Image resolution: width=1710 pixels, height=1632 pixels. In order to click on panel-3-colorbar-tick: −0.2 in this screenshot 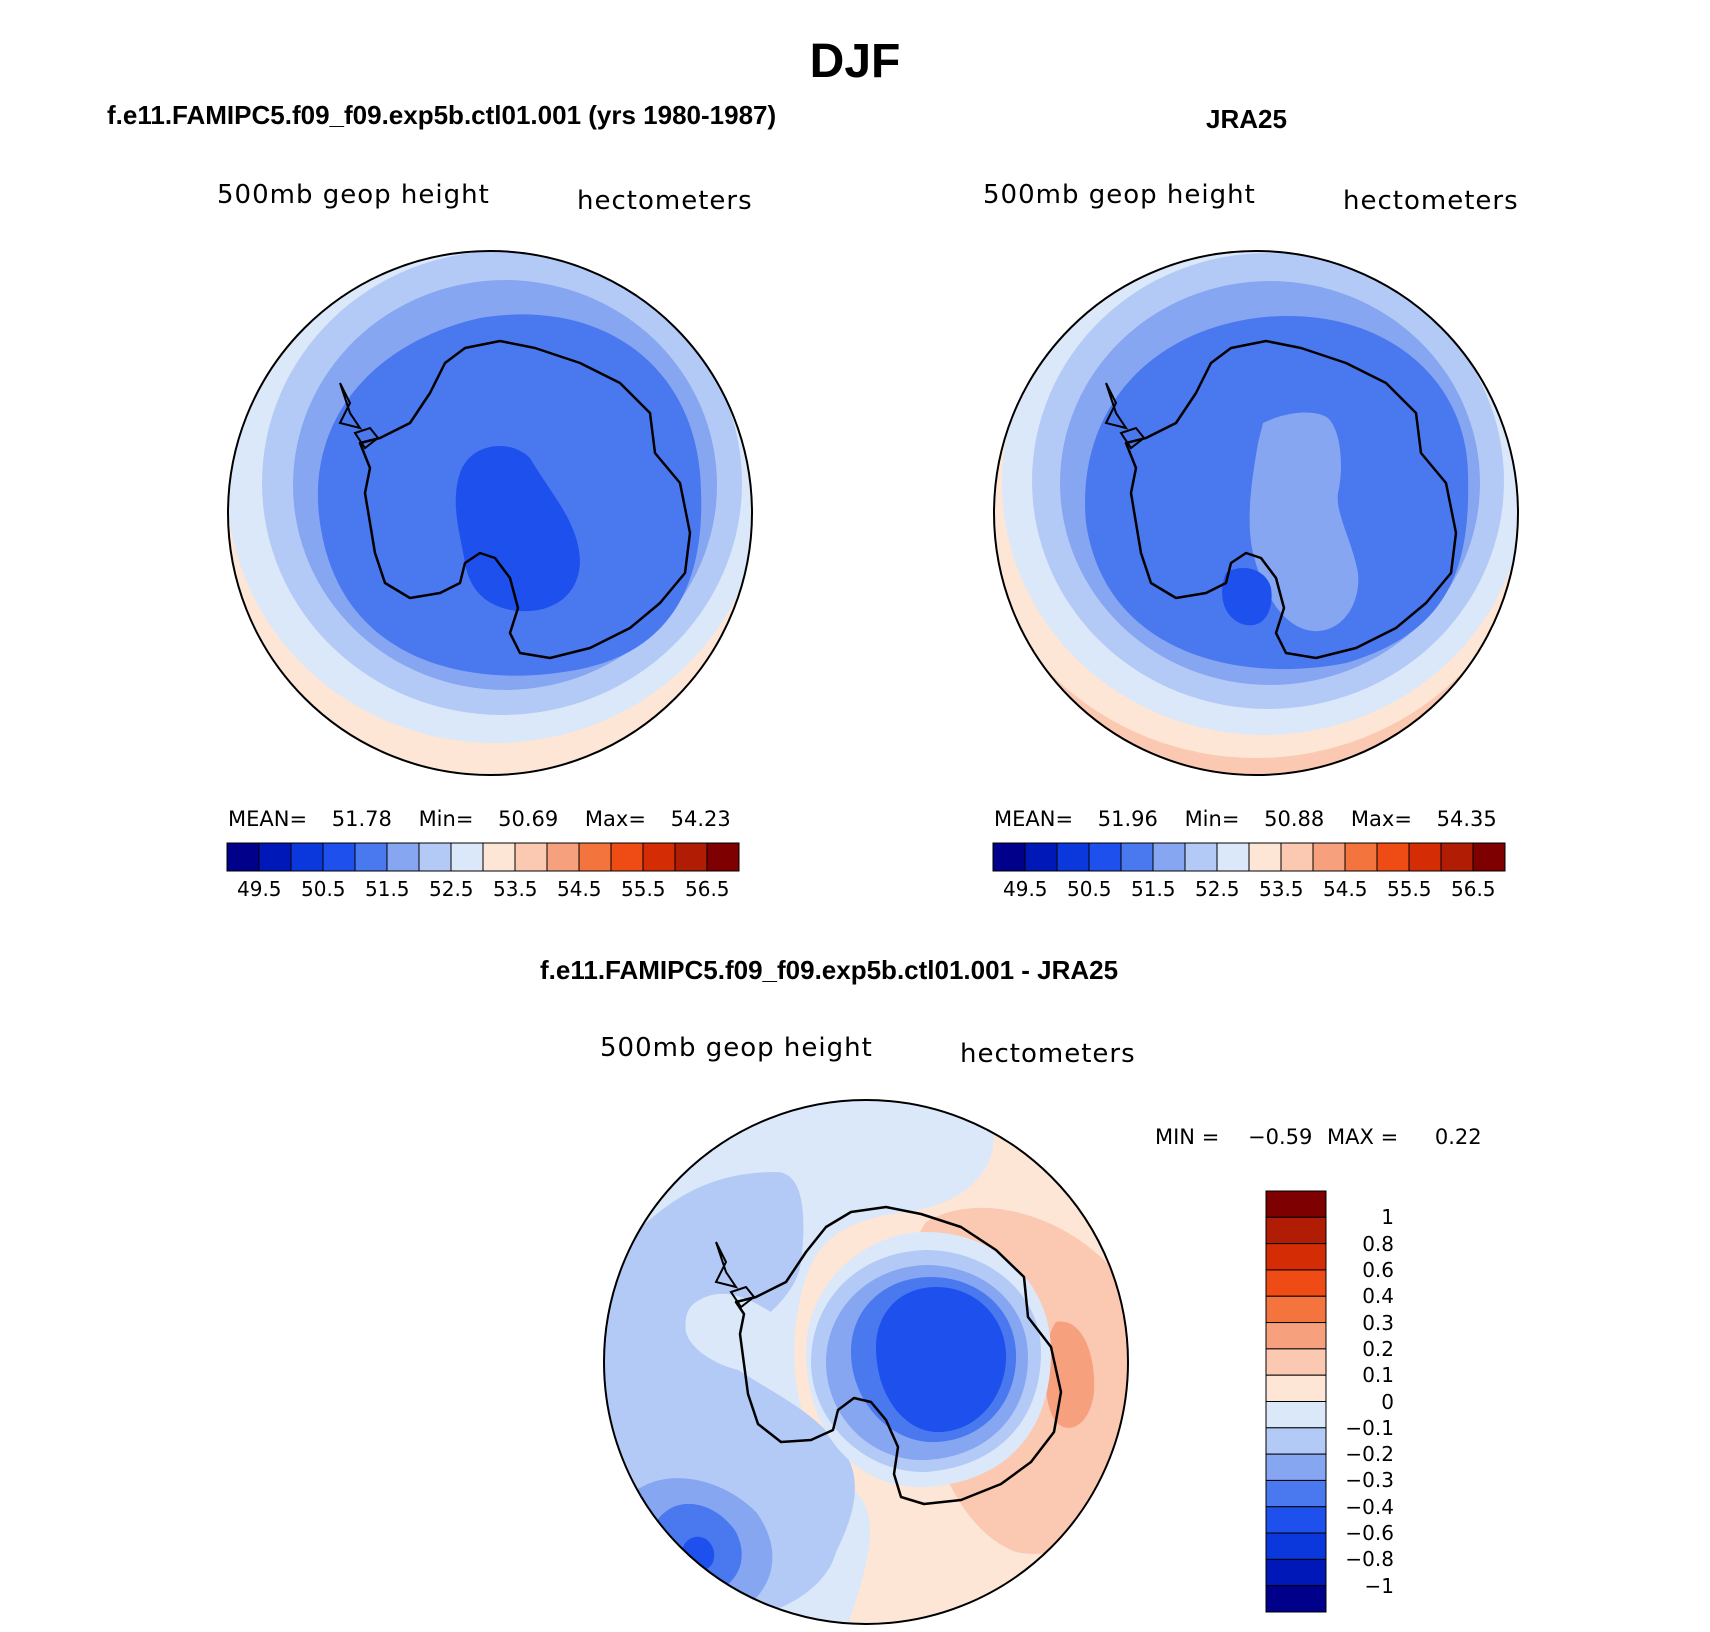, I will do `click(1369, 1454)`.